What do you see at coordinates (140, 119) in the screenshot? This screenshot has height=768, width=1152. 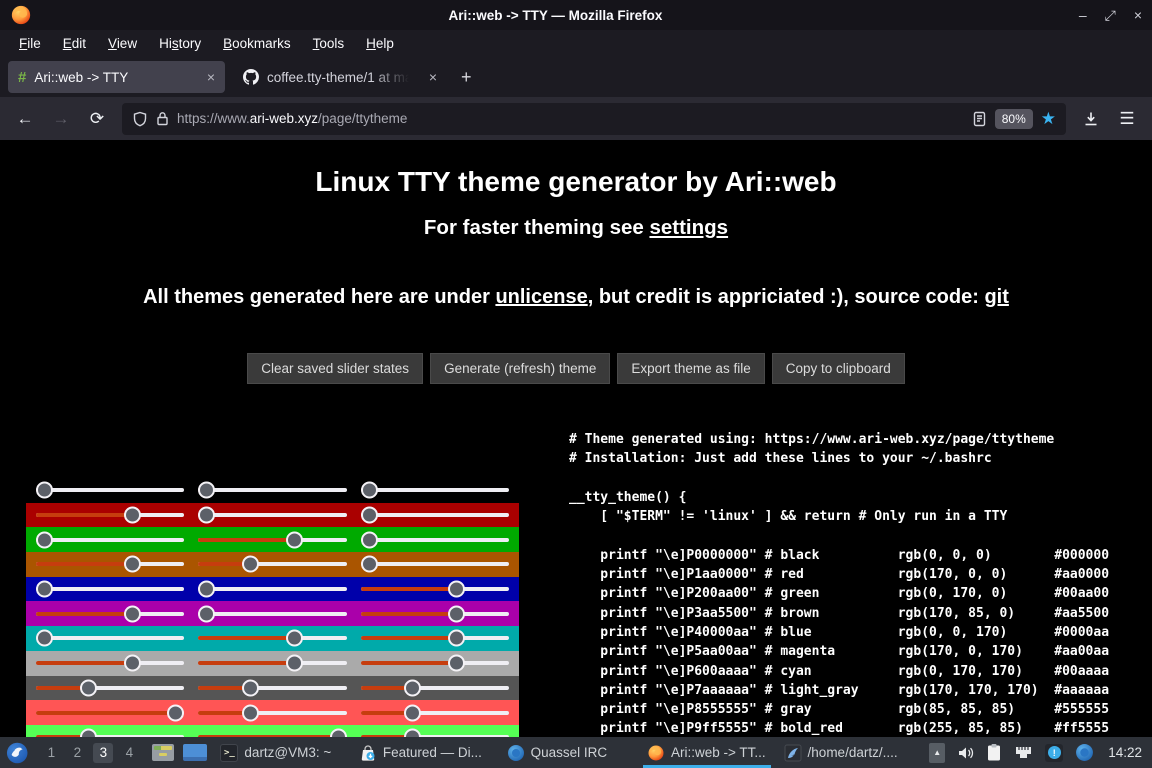 I see `tracking-shield-icon` at bounding box center [140, 119].